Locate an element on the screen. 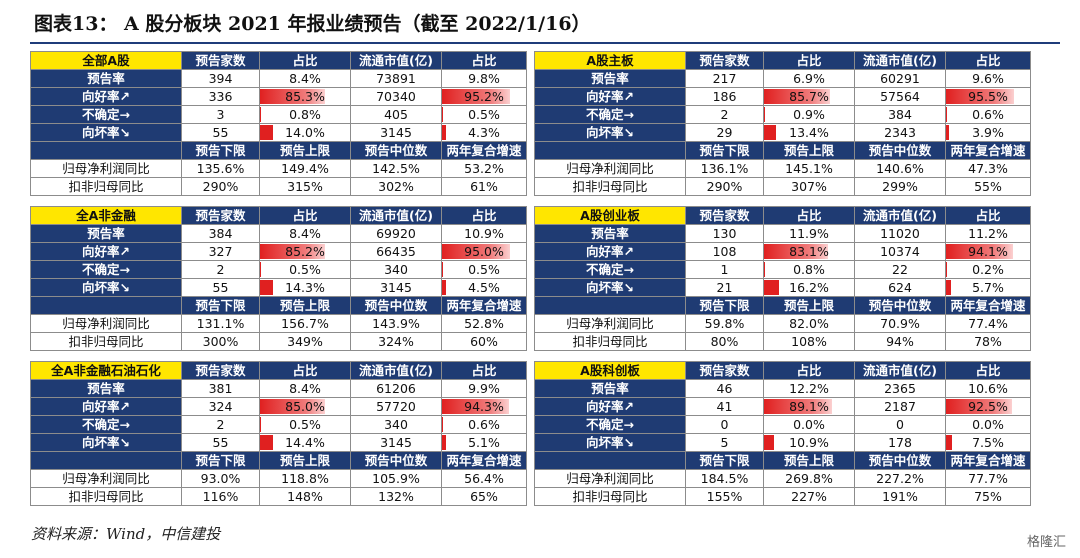 Image resolution: width=1080 pixels, height=558 pixels. table-row: 向好率↗ 336 85.3% 70340 95.2% is located at coordinates (278, 96).